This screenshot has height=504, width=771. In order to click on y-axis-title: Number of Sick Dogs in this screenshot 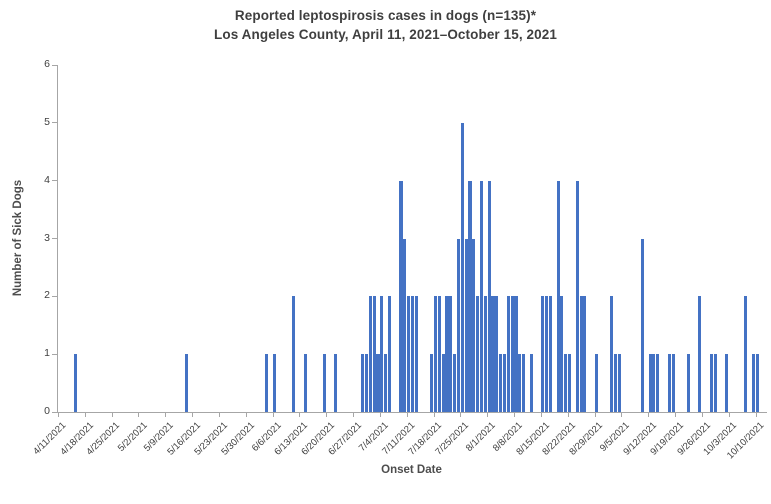, I will do `click(18, 238)`.